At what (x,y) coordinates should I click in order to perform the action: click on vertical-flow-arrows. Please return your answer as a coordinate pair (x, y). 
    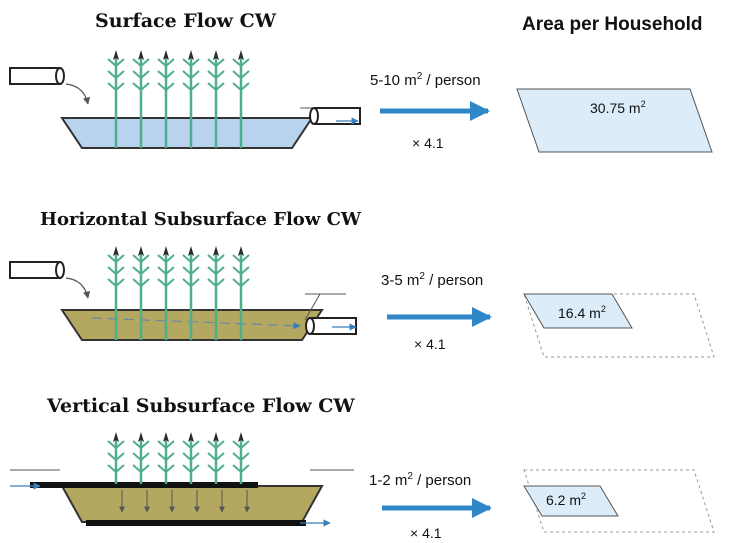
    Looking at the image, I should click on (184, 501).